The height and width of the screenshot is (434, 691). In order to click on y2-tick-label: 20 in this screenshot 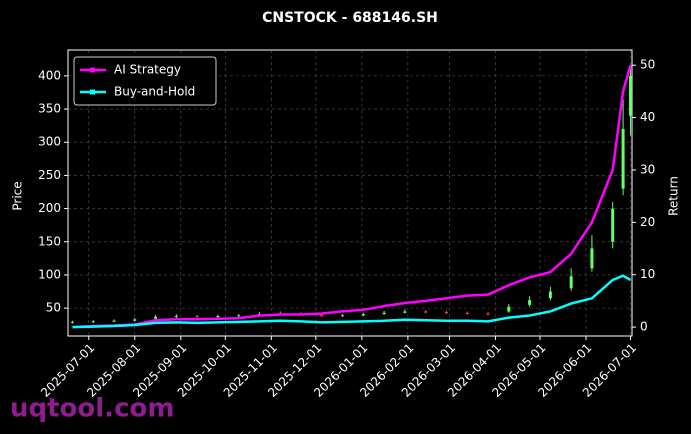, I will do `click(647, 222)`.